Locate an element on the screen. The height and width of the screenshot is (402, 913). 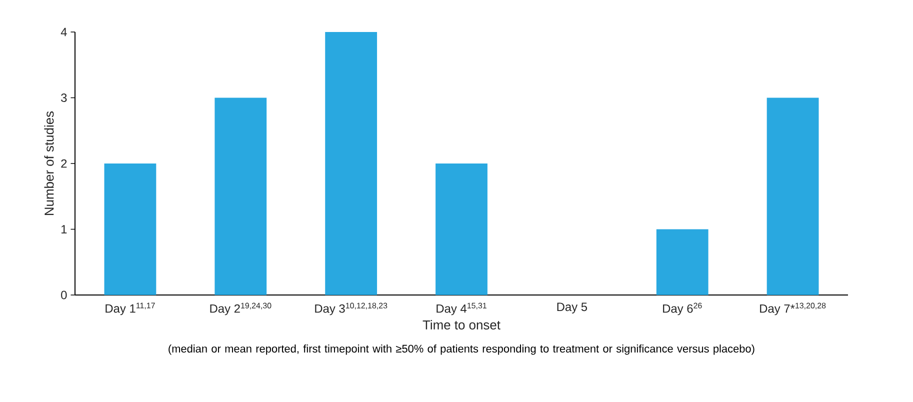
x-tick-label: Day 4$^{15,31}$ is located at coordinates (461, 309).